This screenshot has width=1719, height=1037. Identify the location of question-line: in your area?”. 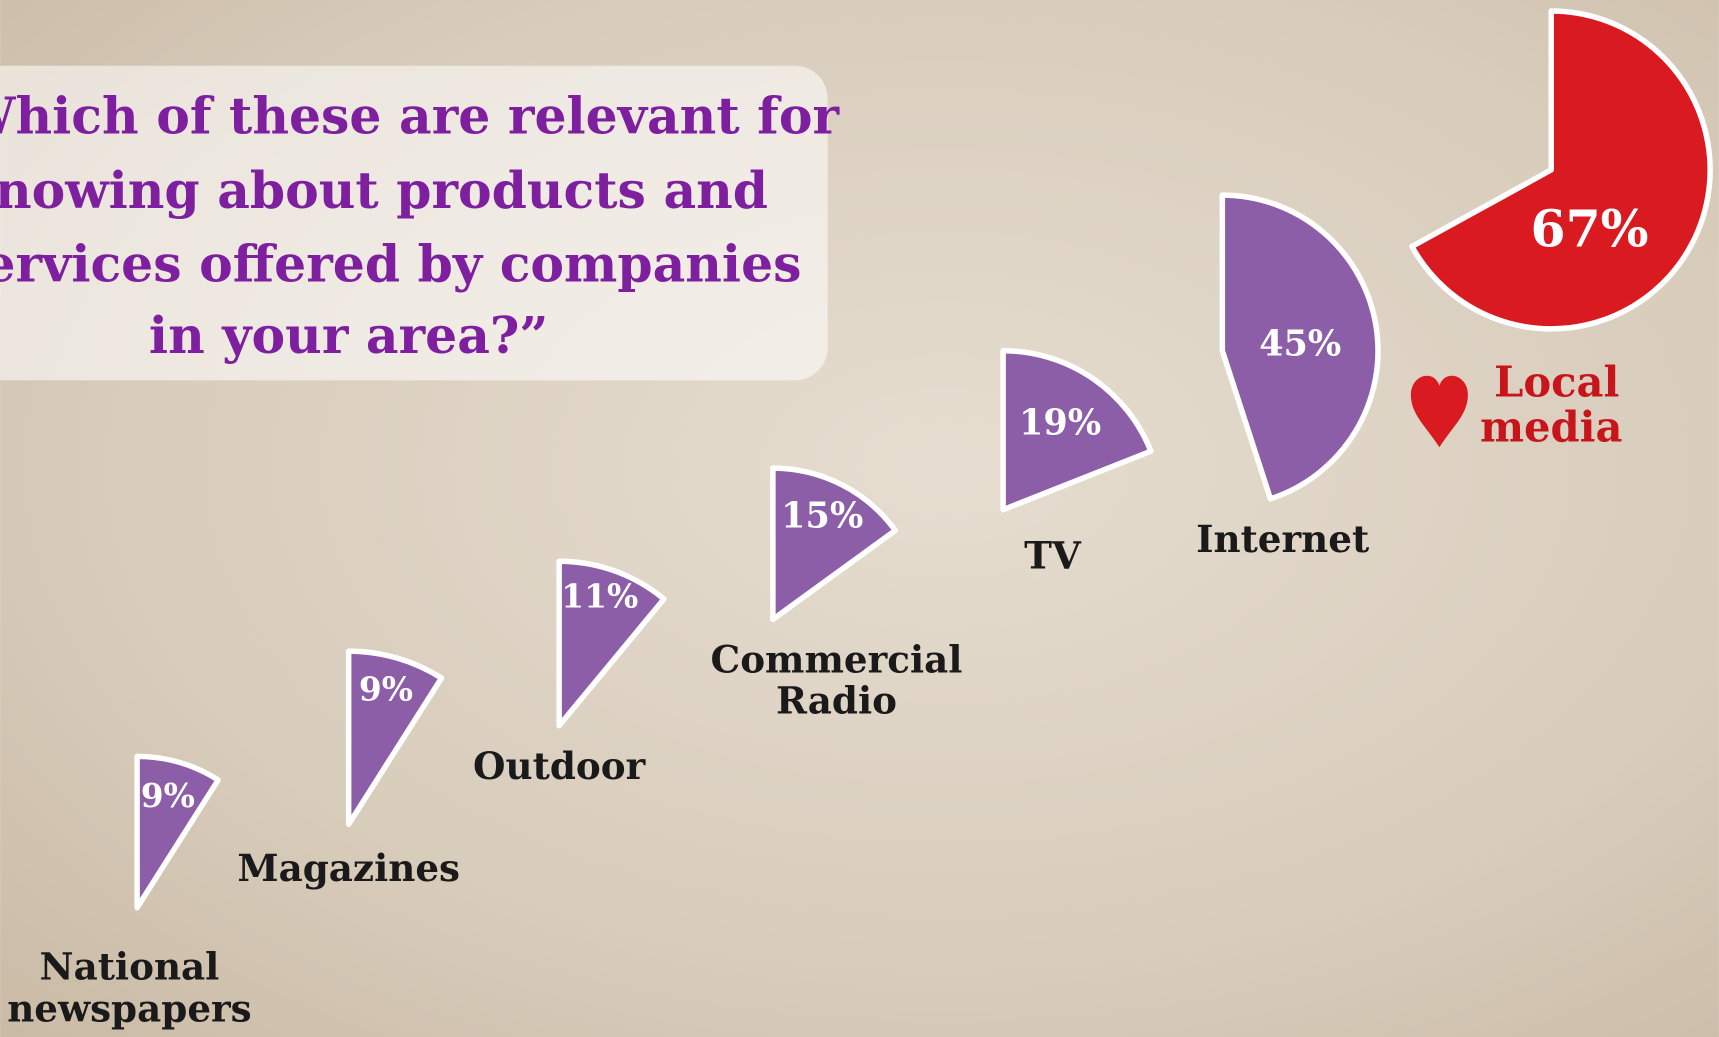
(348, 335).